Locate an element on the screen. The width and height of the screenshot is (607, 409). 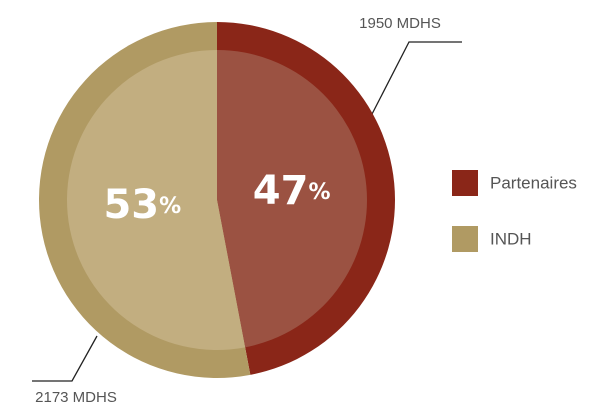
legend-label: Partenaires is located at coordinates (533, 182).